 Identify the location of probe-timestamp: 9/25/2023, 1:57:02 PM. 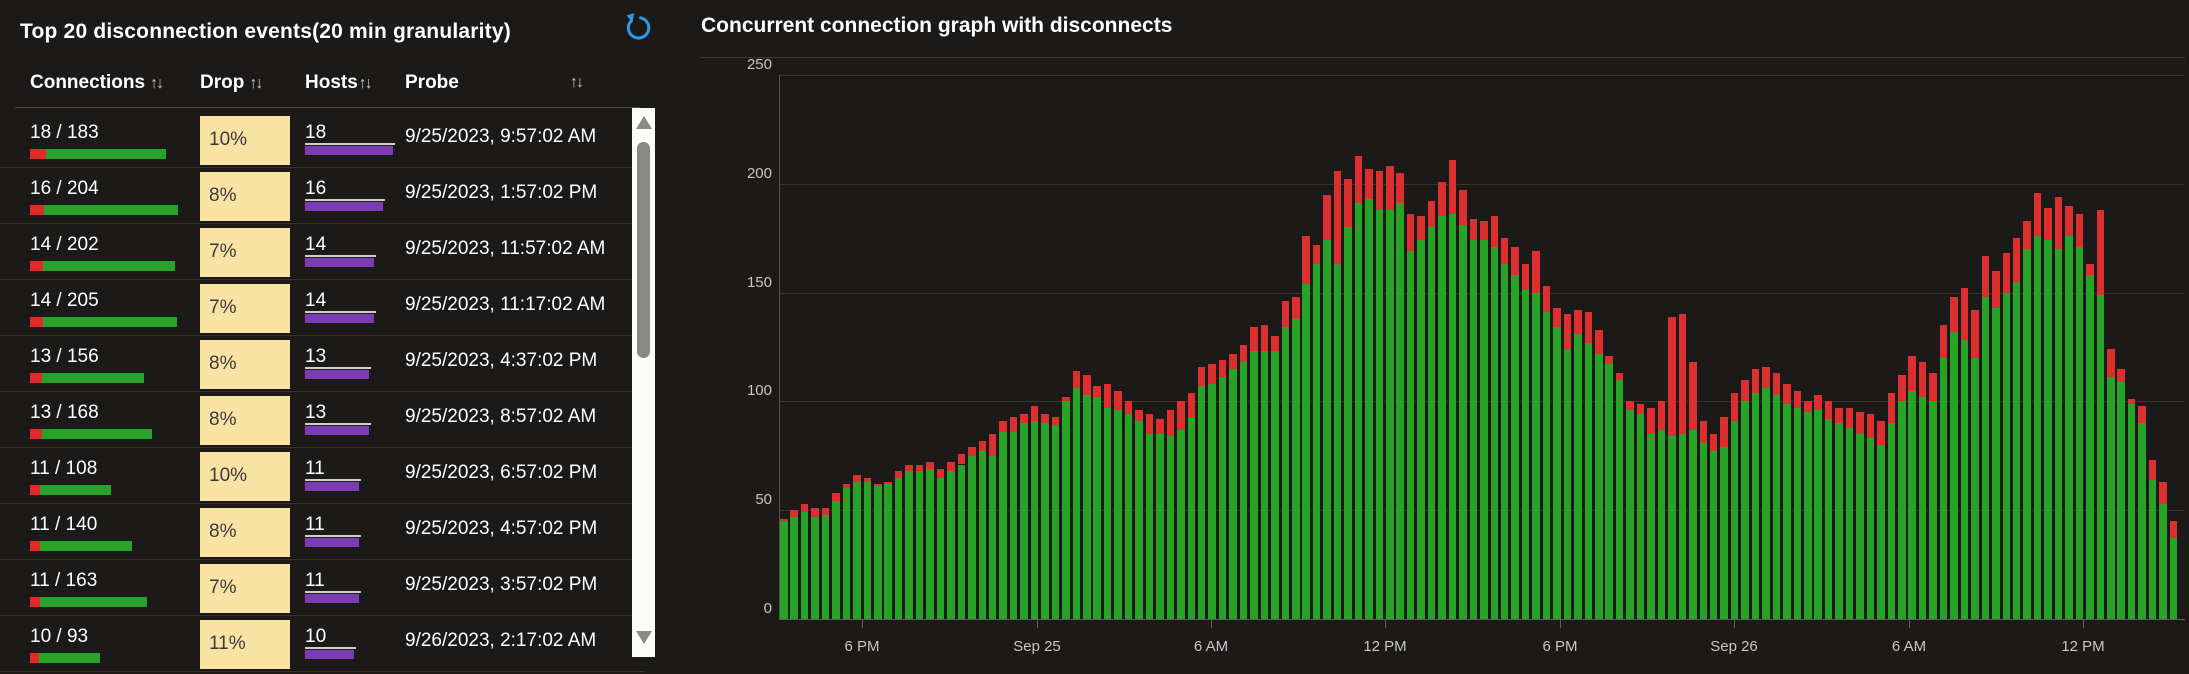
(501, 192).